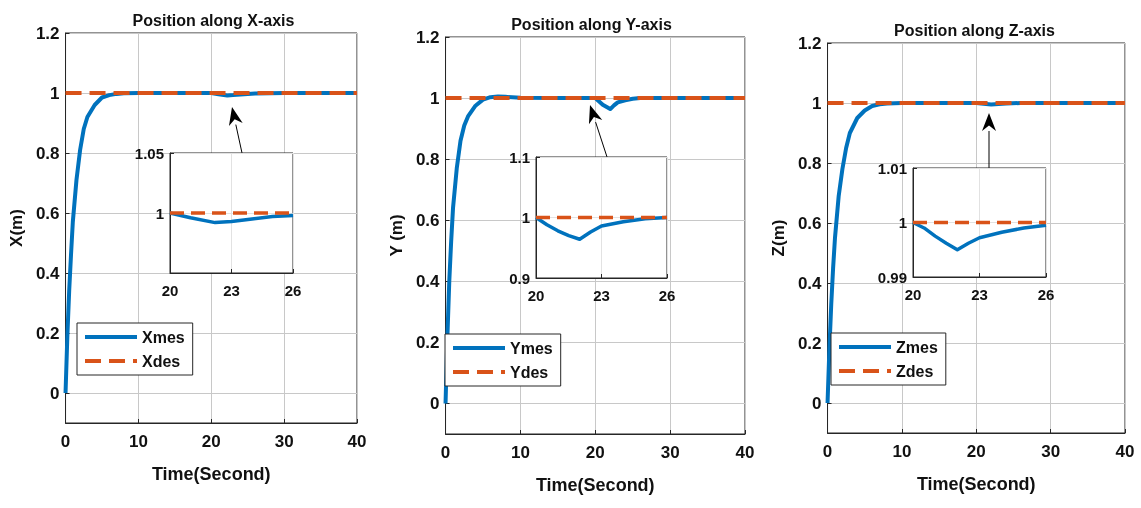  Describe the element at coordinates (915, 371) in the screenshot. I see `legend-label: Zdes` at that location.